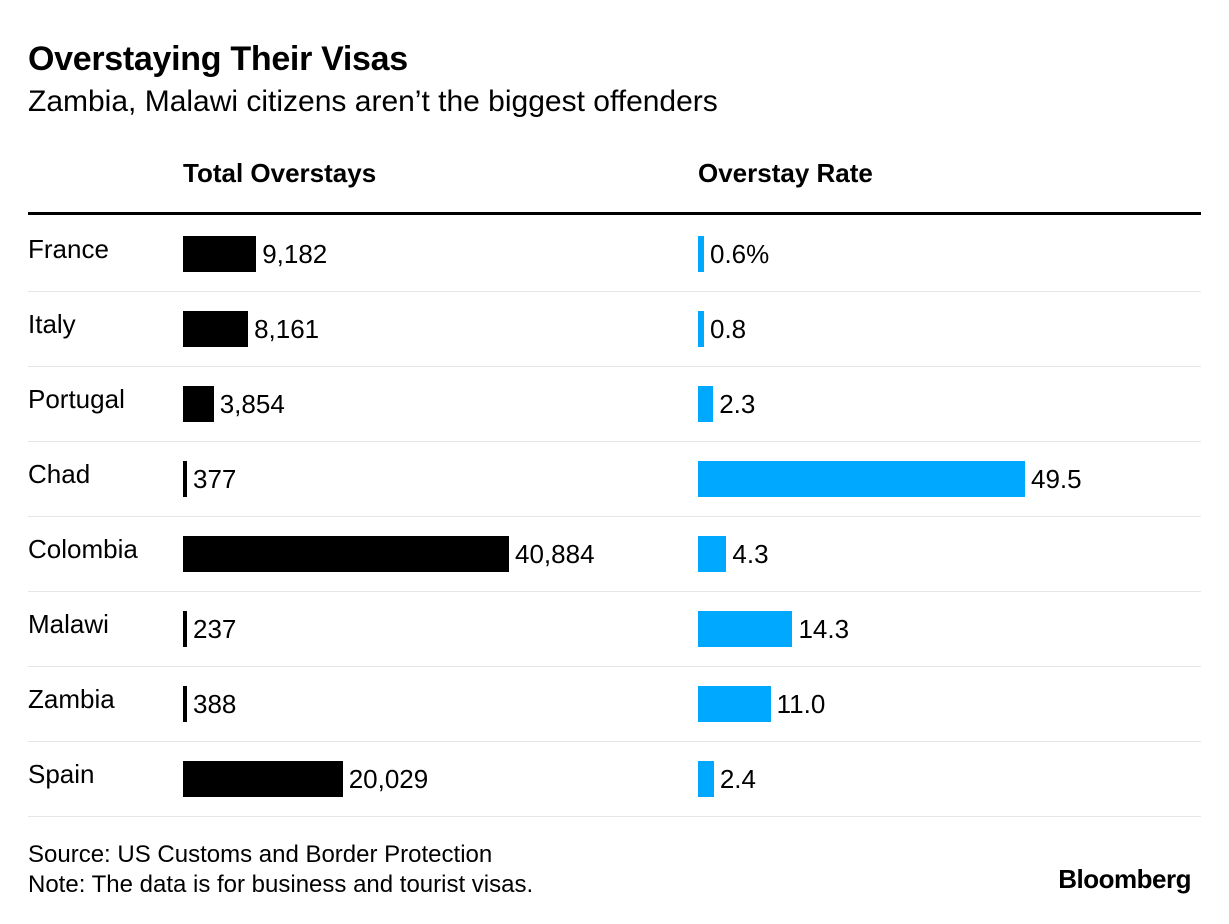 This screenshot has width=1229, height=924. What do you see at coordinates (220, 254) in the screenshot?
I see `total-overstays-bar-france` at bounding box center [220, 254].